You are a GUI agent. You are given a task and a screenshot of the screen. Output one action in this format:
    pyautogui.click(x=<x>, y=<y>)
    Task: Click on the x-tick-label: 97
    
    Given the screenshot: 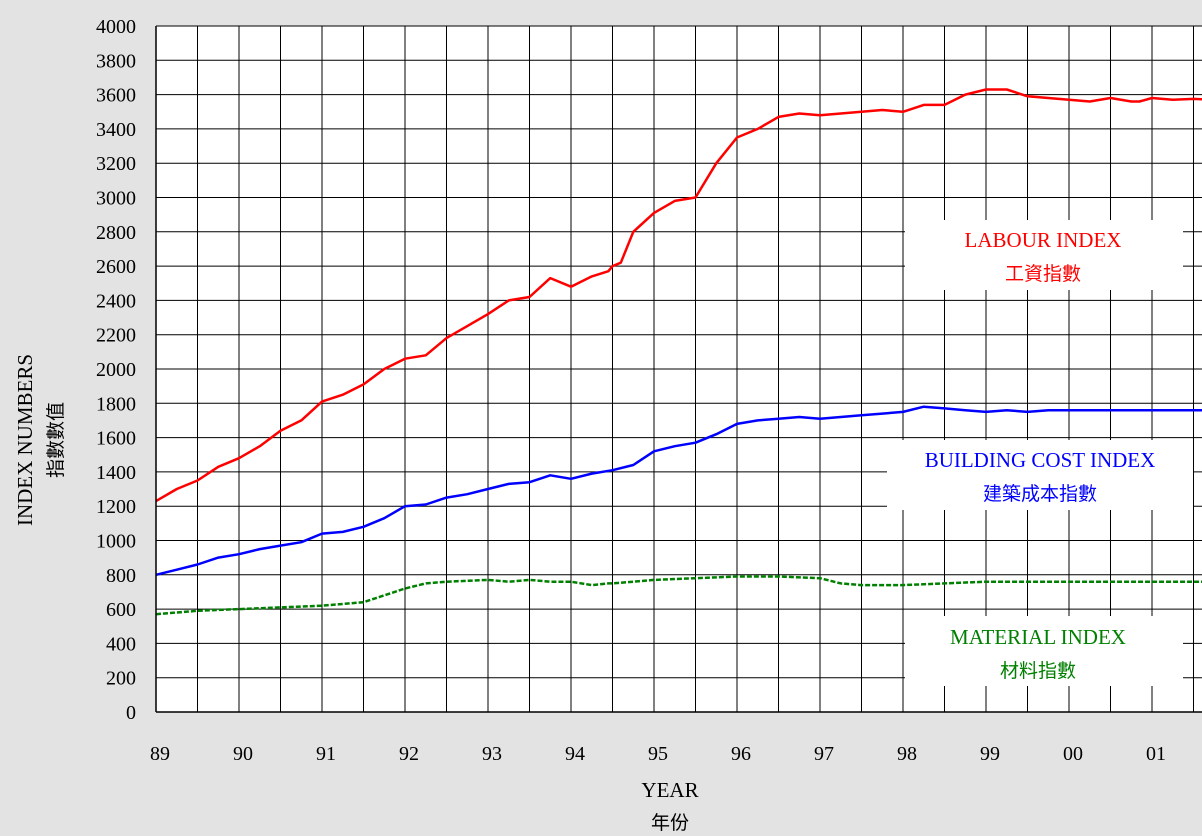 What is the action you would take?
    pyautogui.click(x=824, y=754)
    